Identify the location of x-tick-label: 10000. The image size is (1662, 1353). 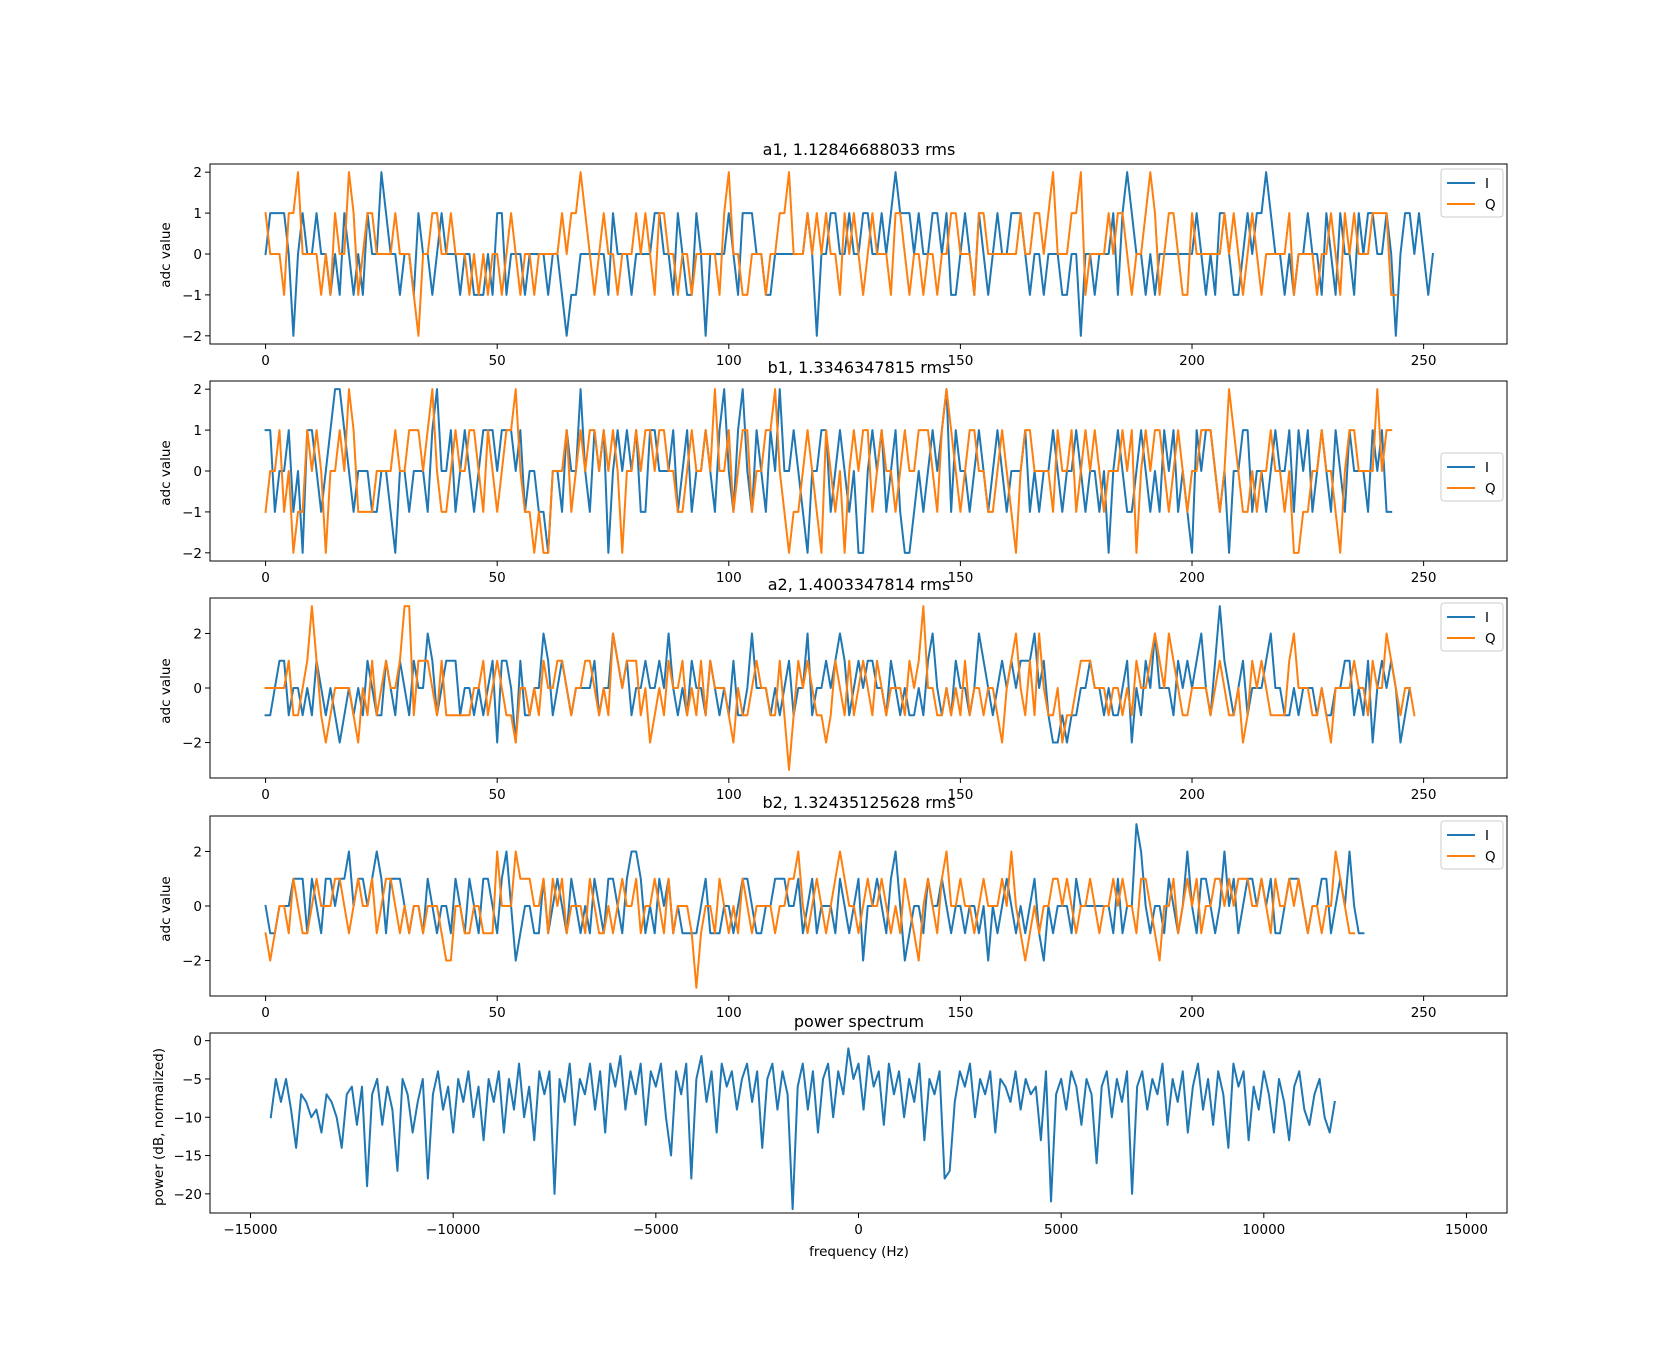
(1263, 1230).